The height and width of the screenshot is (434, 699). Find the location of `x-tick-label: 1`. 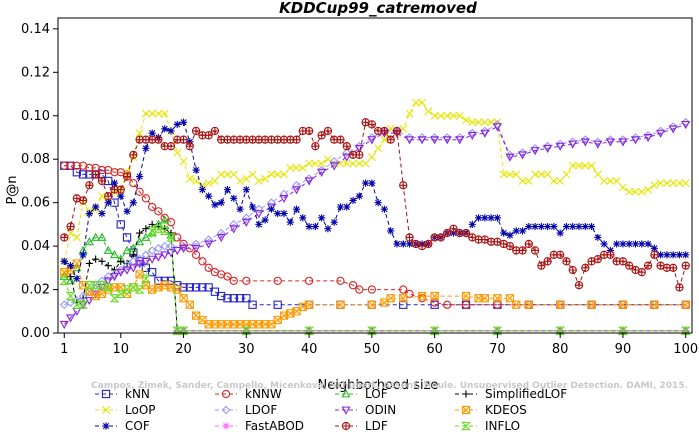

x-tick-label: 1 is located at coordinates (64, 349).